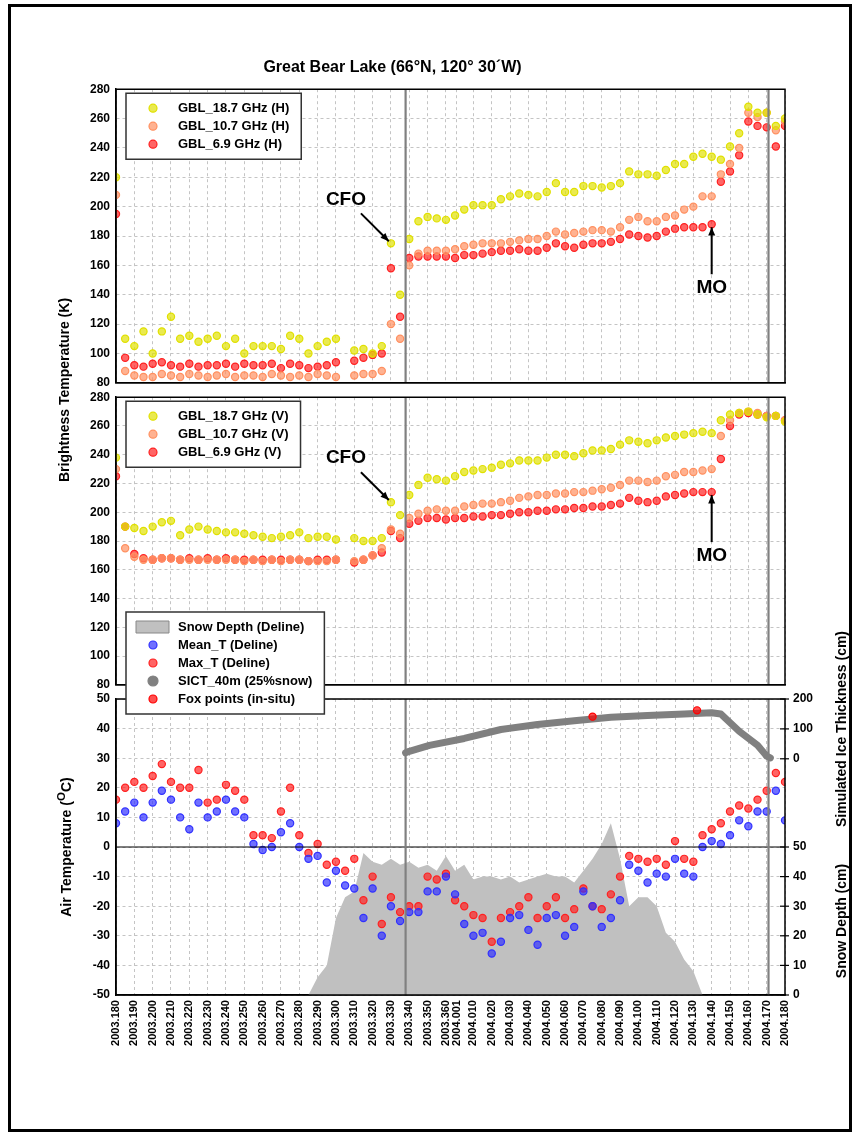 The image size is (865, 1137). What do you see at coordinates (527, 1023) in the screenshot?
I see `x-tick-label: 2004.040` at bounding box center [527, 1023].